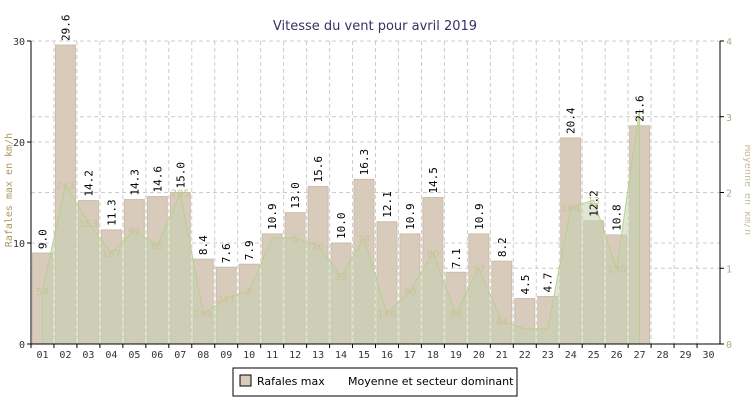  I want to click on x-tick-label: 28, so click(663, 355).